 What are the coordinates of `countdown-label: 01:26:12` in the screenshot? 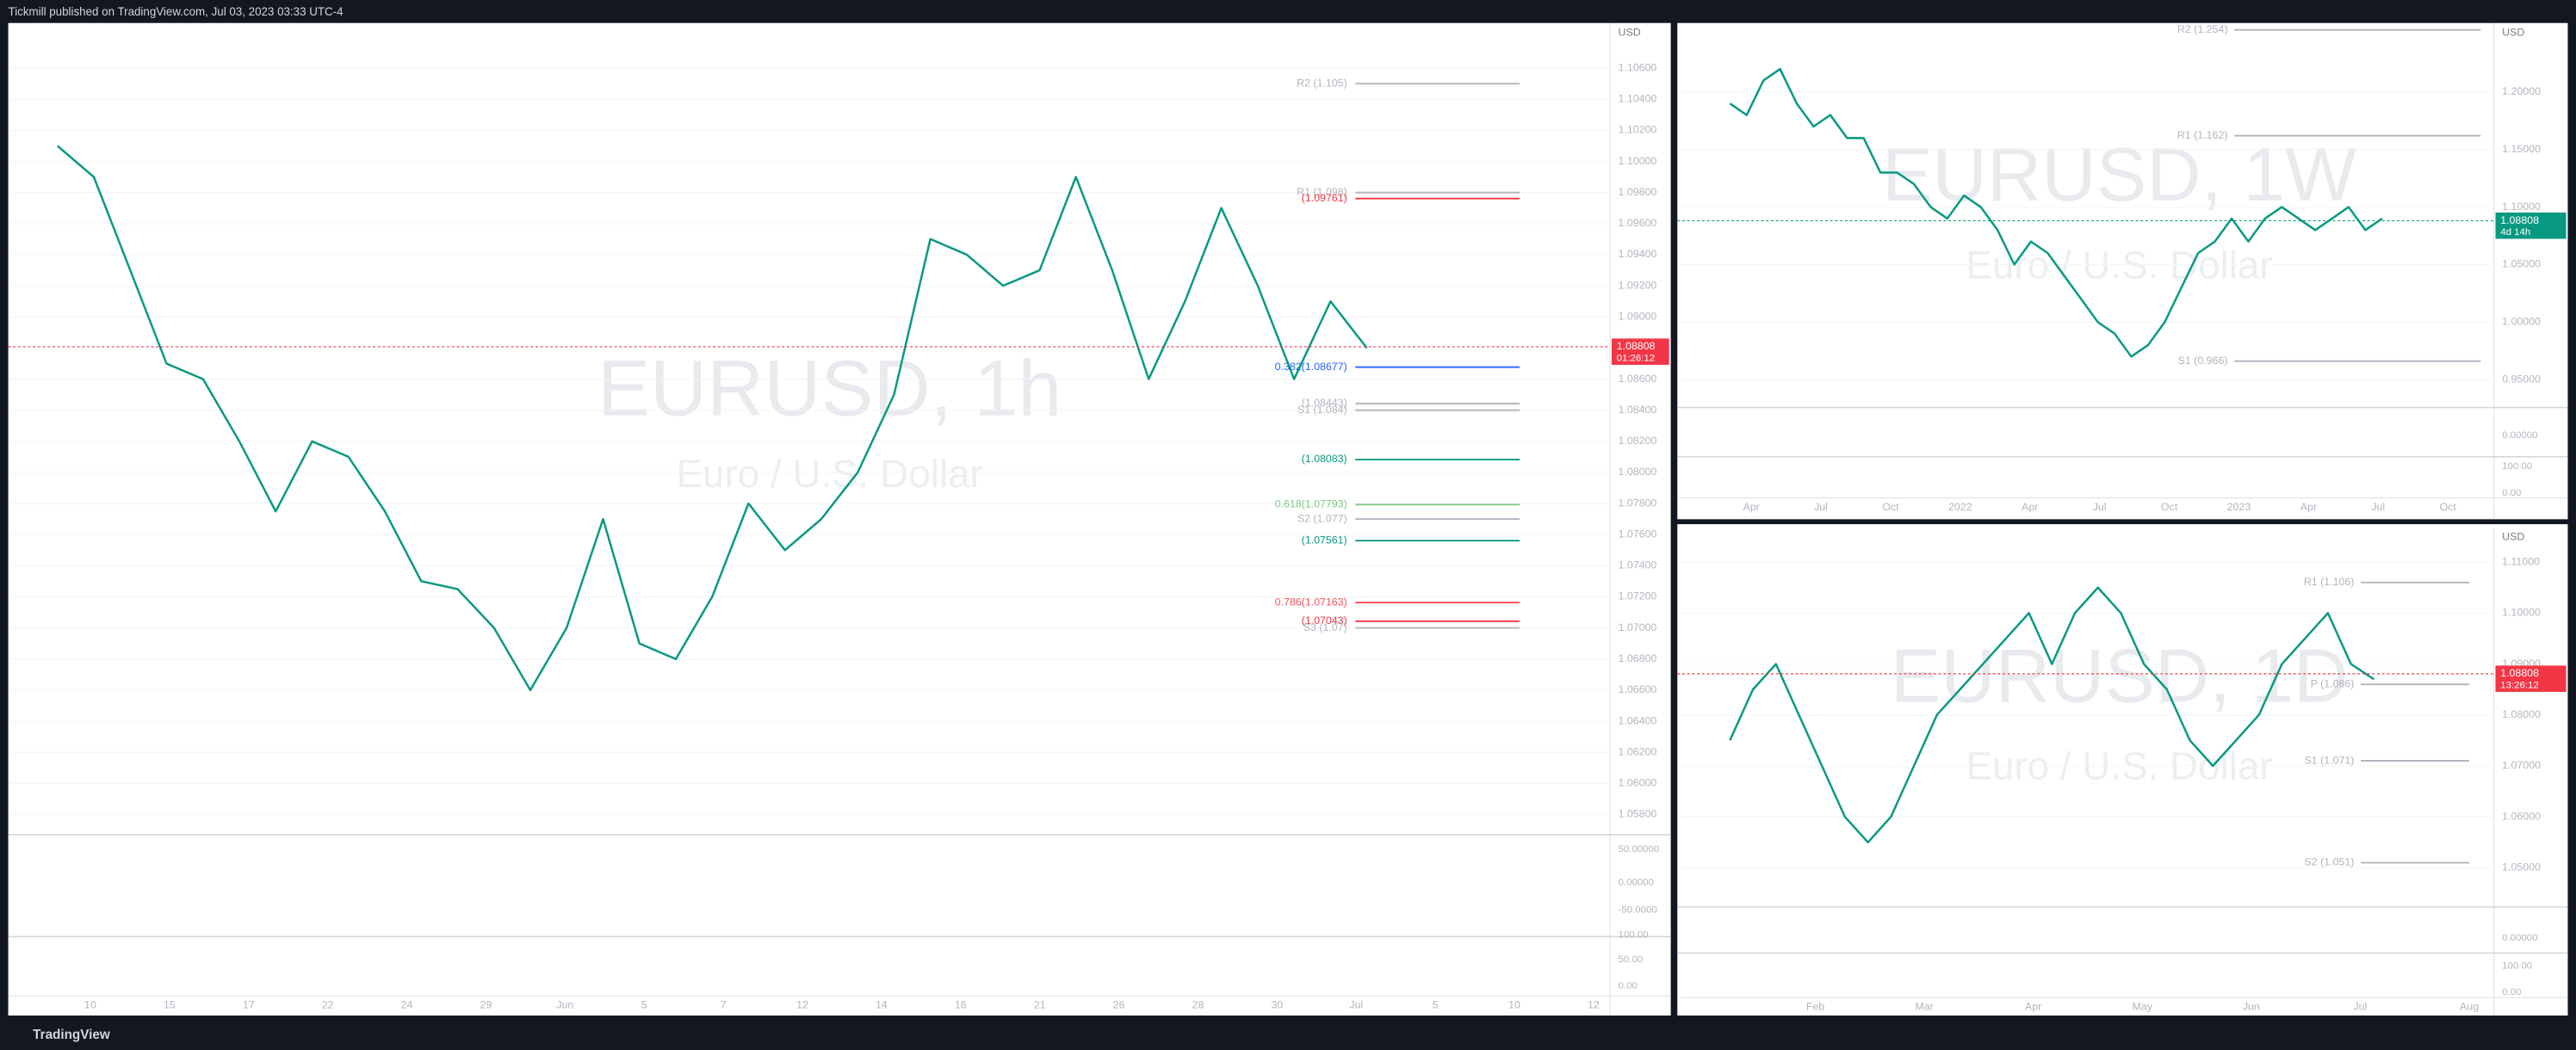 It's located at (1637, 358).